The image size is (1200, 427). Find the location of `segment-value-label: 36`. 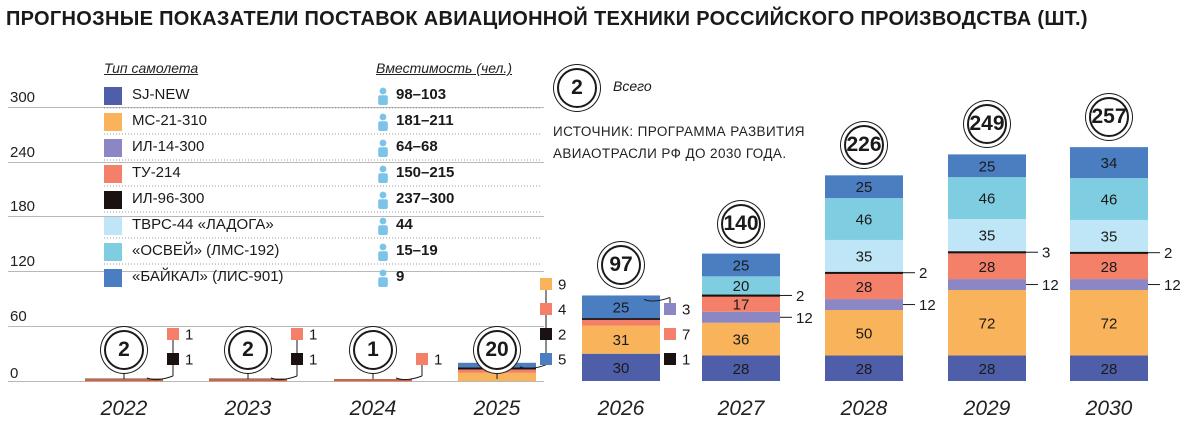

segment-value-label: 36 is located at coordinates (741, 340).